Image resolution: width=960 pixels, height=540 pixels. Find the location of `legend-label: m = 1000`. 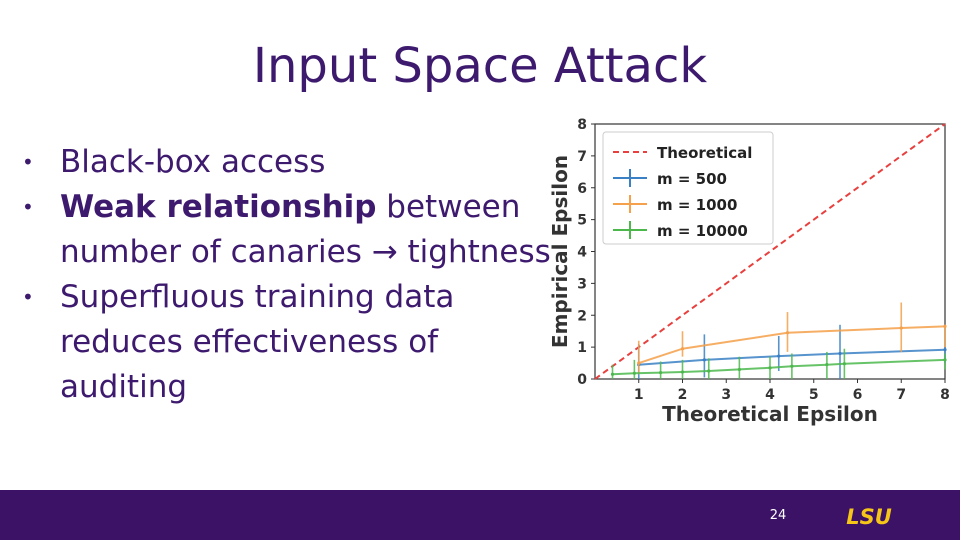

legend-label: m = 1000 is located at coordinates (697, 205).